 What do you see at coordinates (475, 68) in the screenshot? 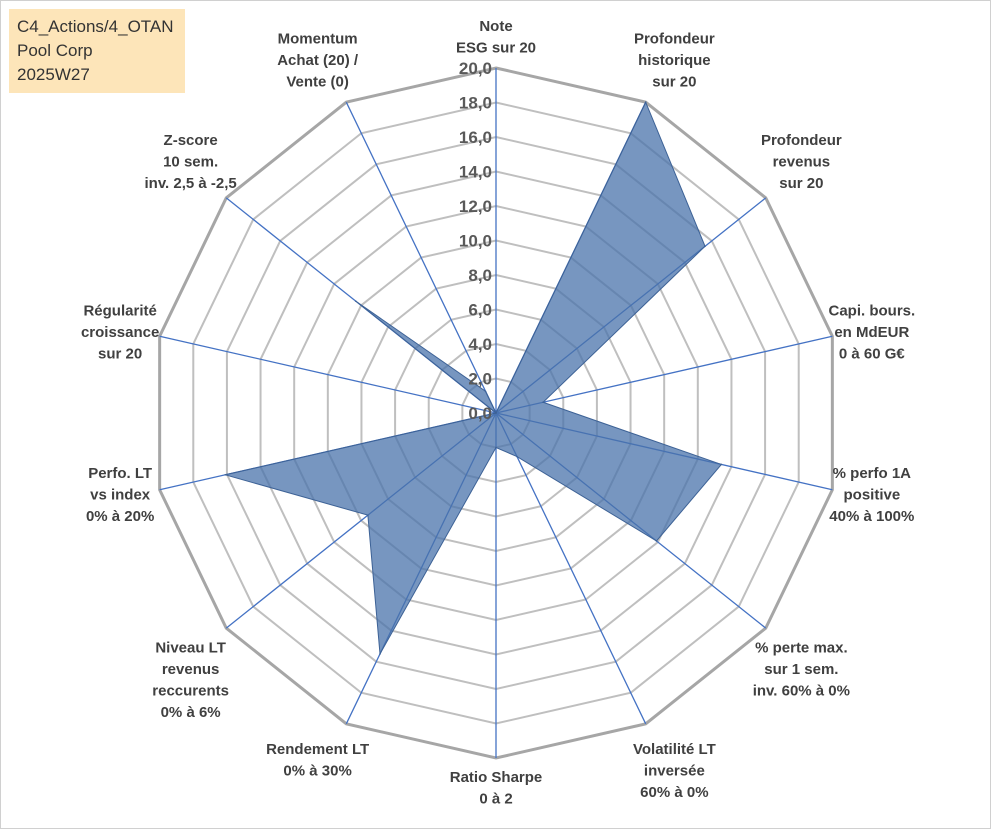
I see `tick-label: 20,0` at bounding box center [475, 68].